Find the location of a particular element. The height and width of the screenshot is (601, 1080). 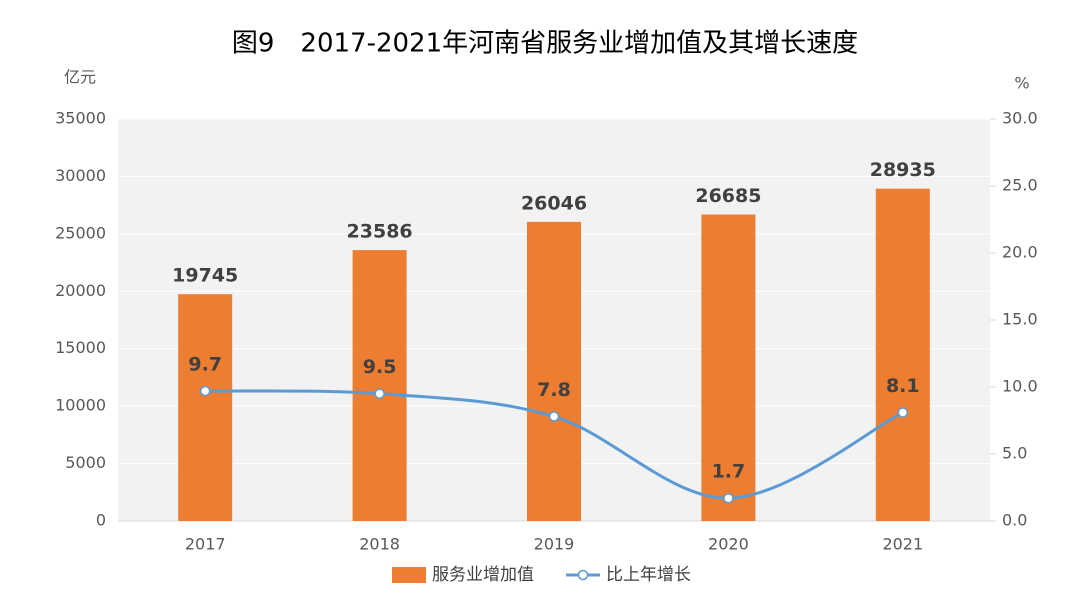

x-tick-label: 2018 is located at coordinates (379, 544).